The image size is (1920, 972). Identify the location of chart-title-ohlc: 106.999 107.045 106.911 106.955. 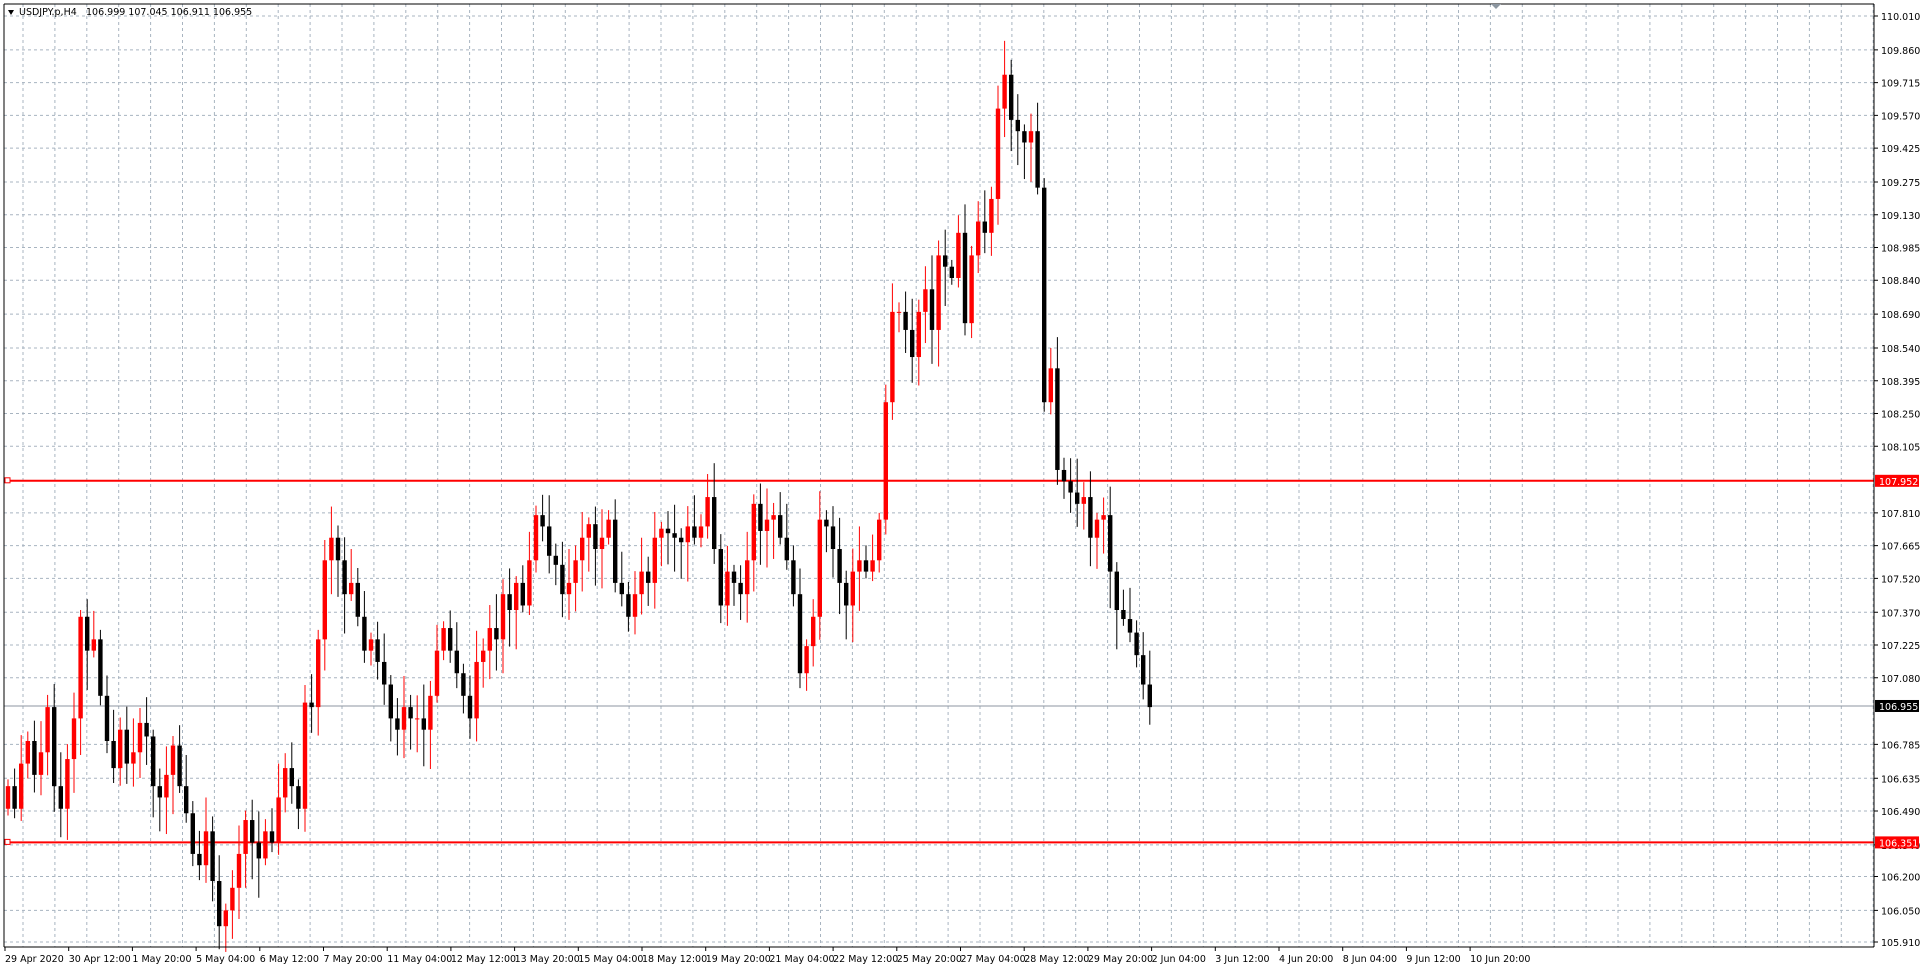
(169, 12).